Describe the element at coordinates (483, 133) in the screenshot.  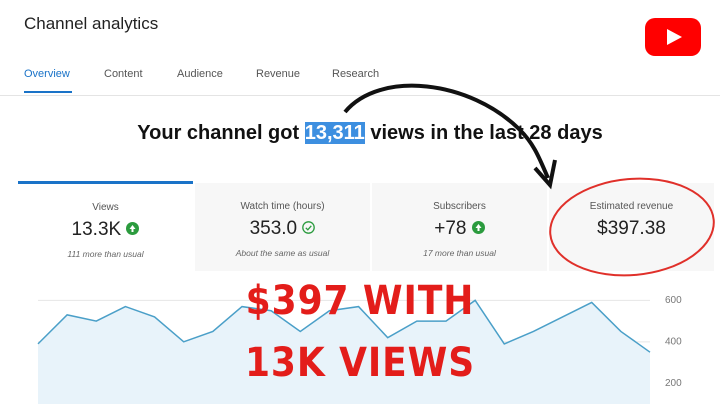
I see `headline-text: views in the last 28 days` at that location.